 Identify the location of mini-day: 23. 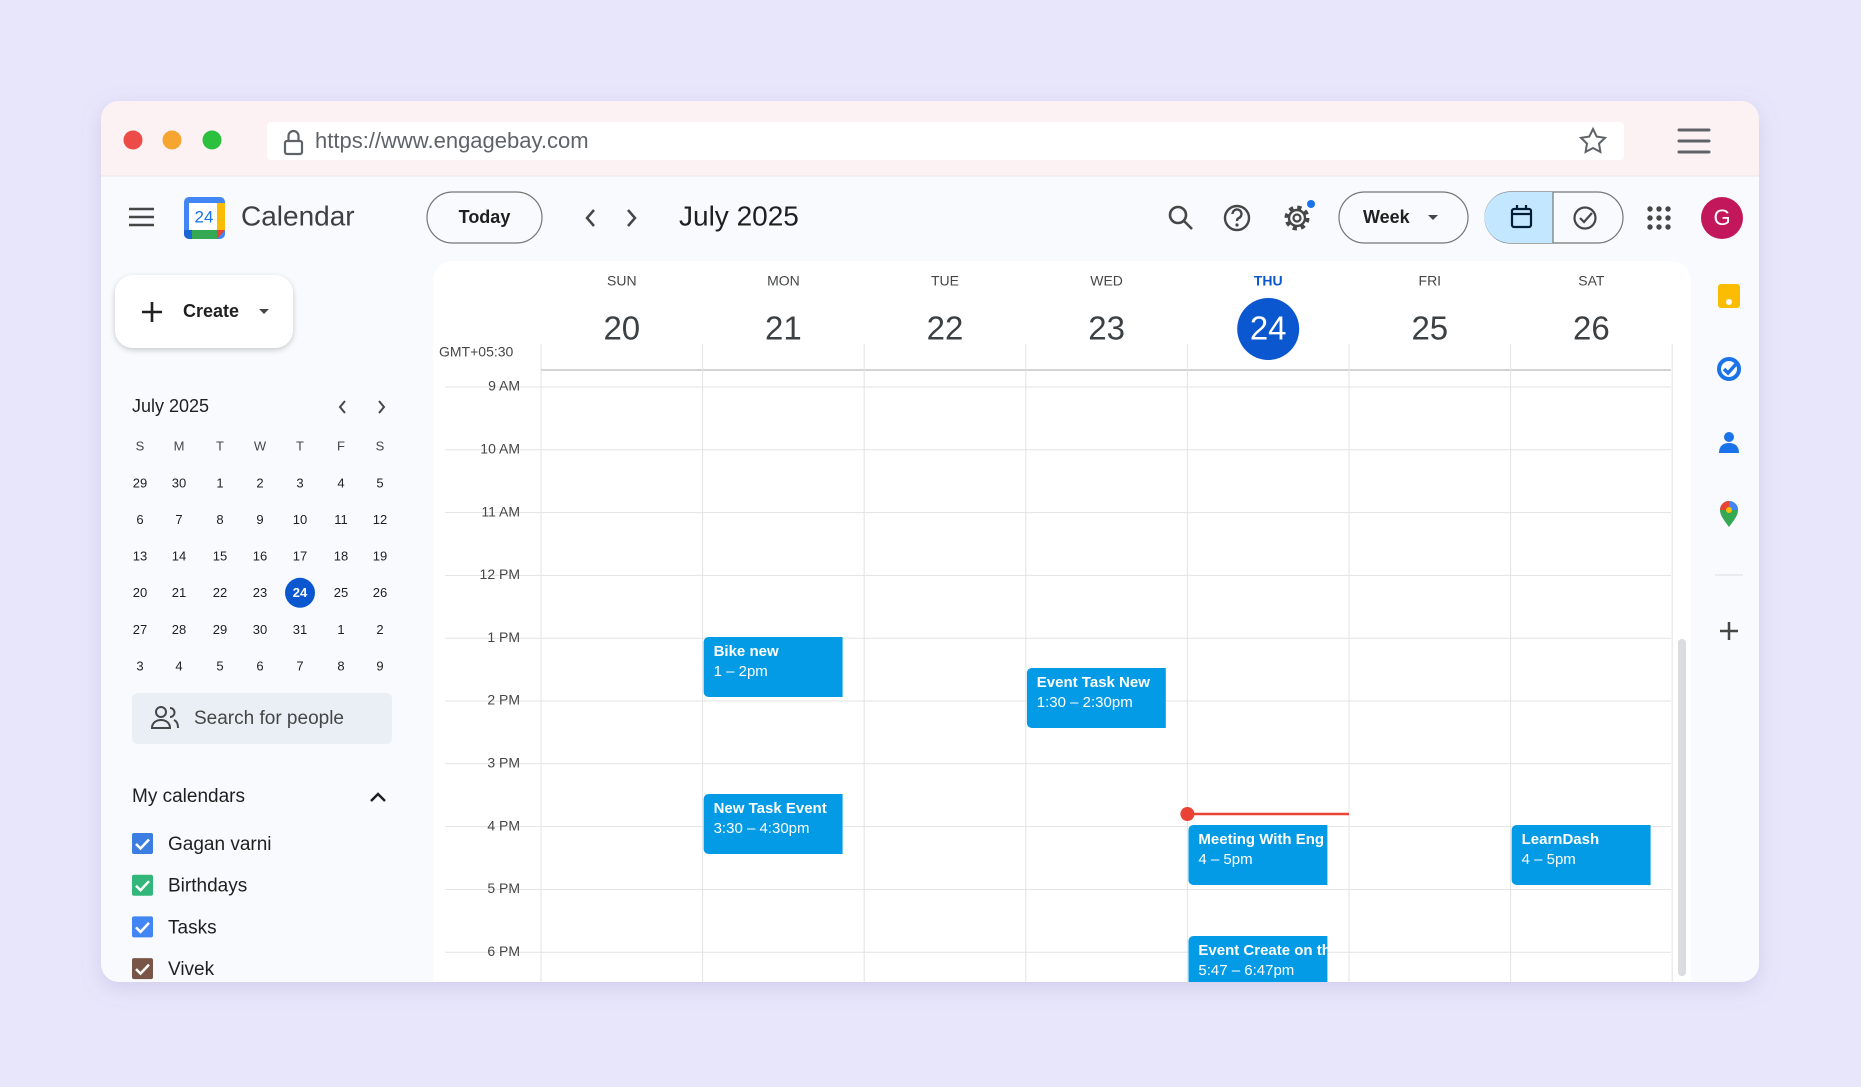
(260, 592).